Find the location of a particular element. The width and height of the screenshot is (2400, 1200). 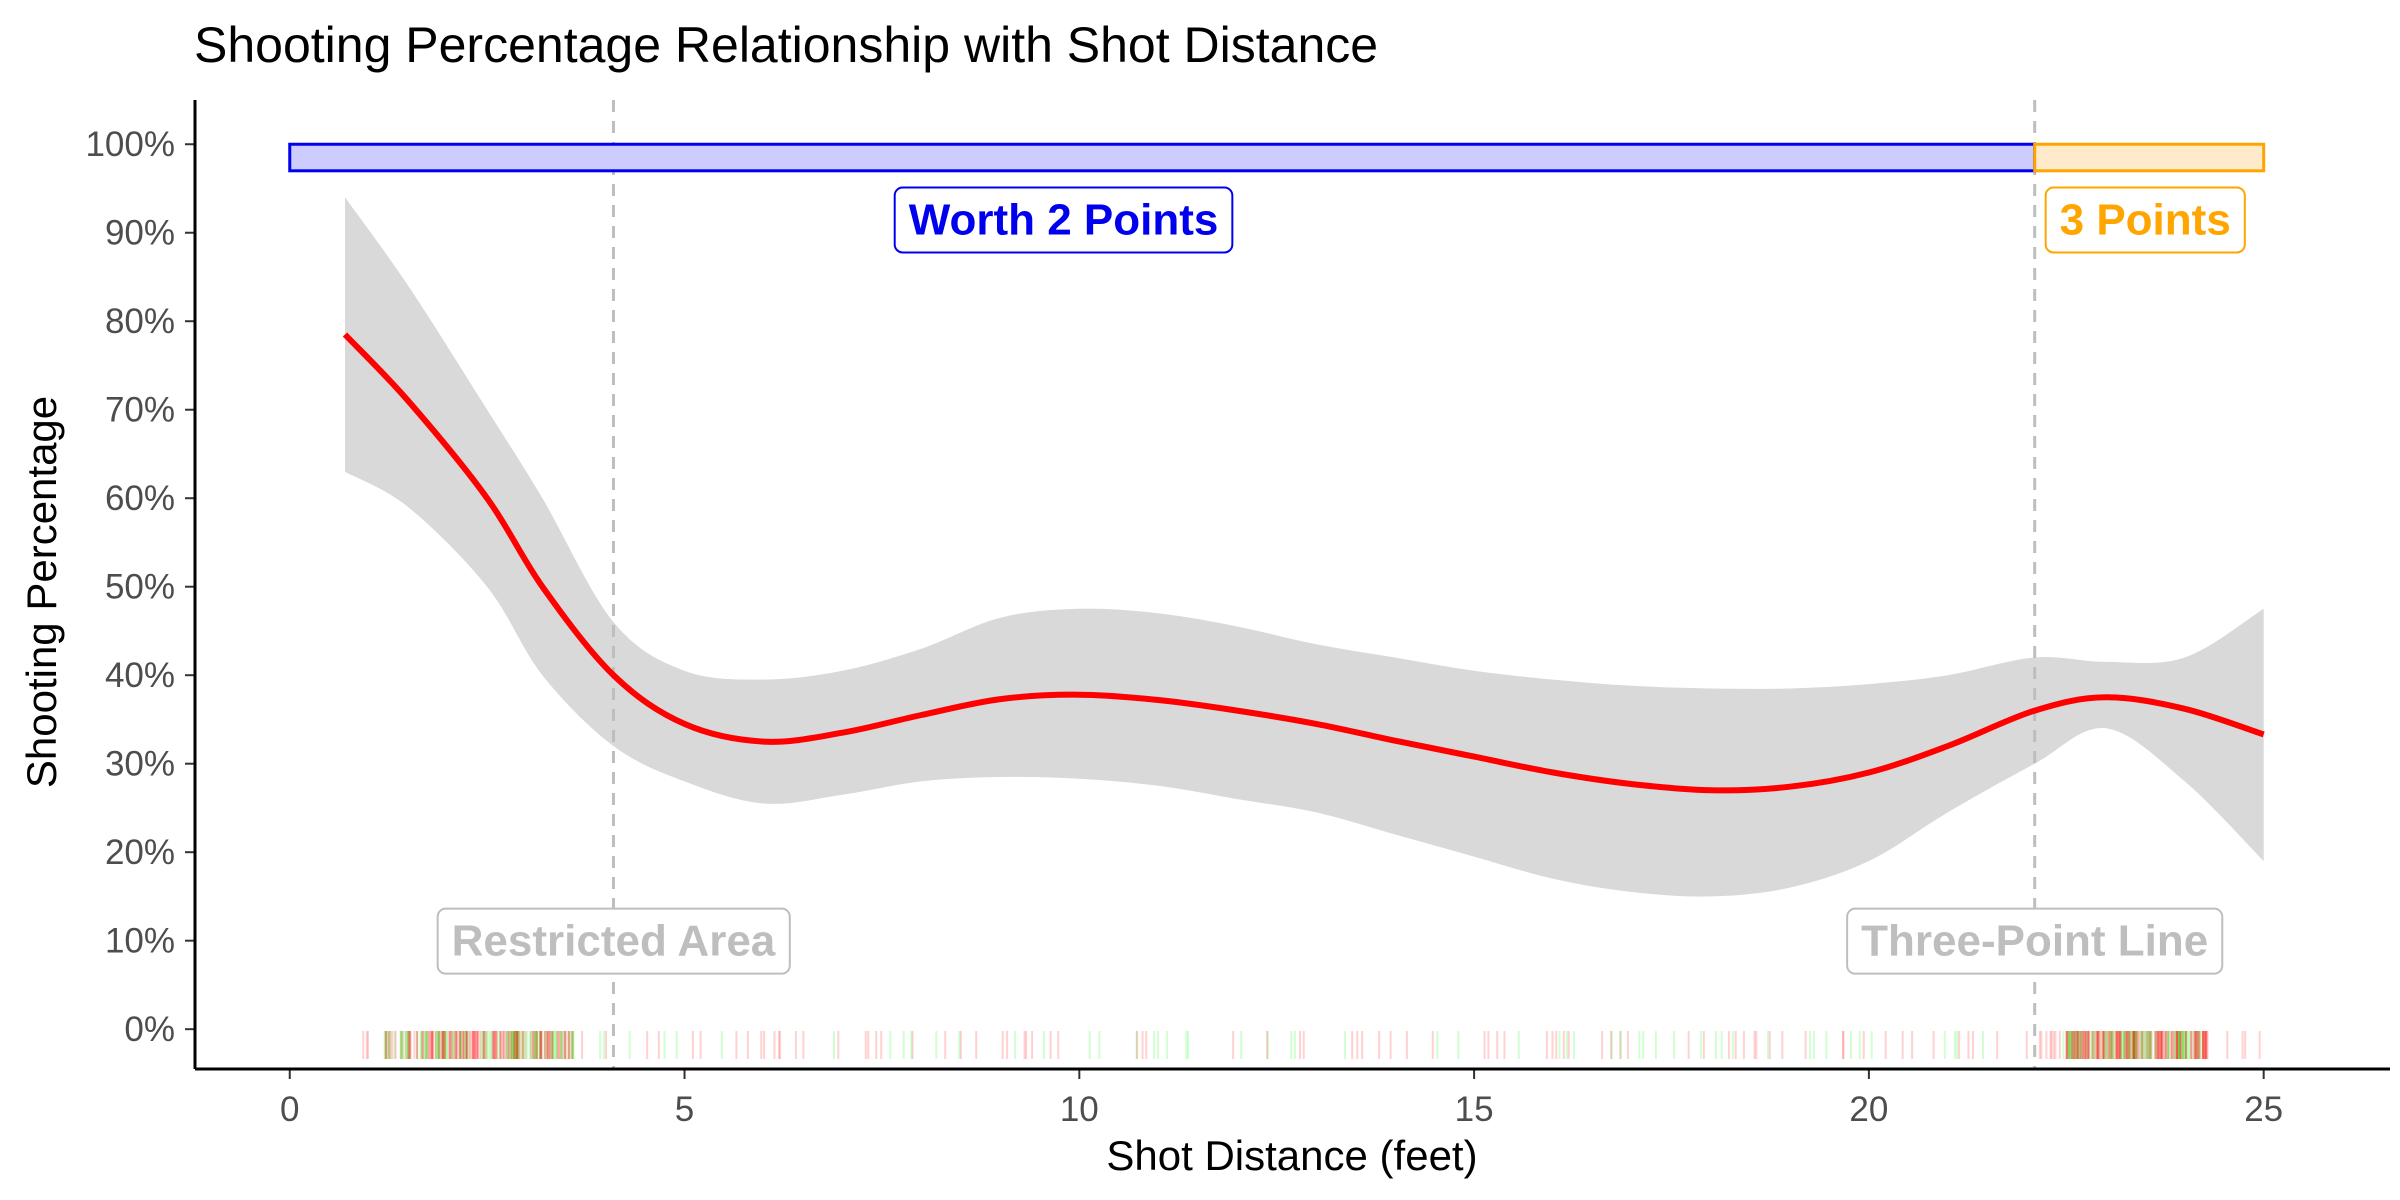

zone-label-2pt-text: Worth 2 Points is located at coordinates (1064, 219).